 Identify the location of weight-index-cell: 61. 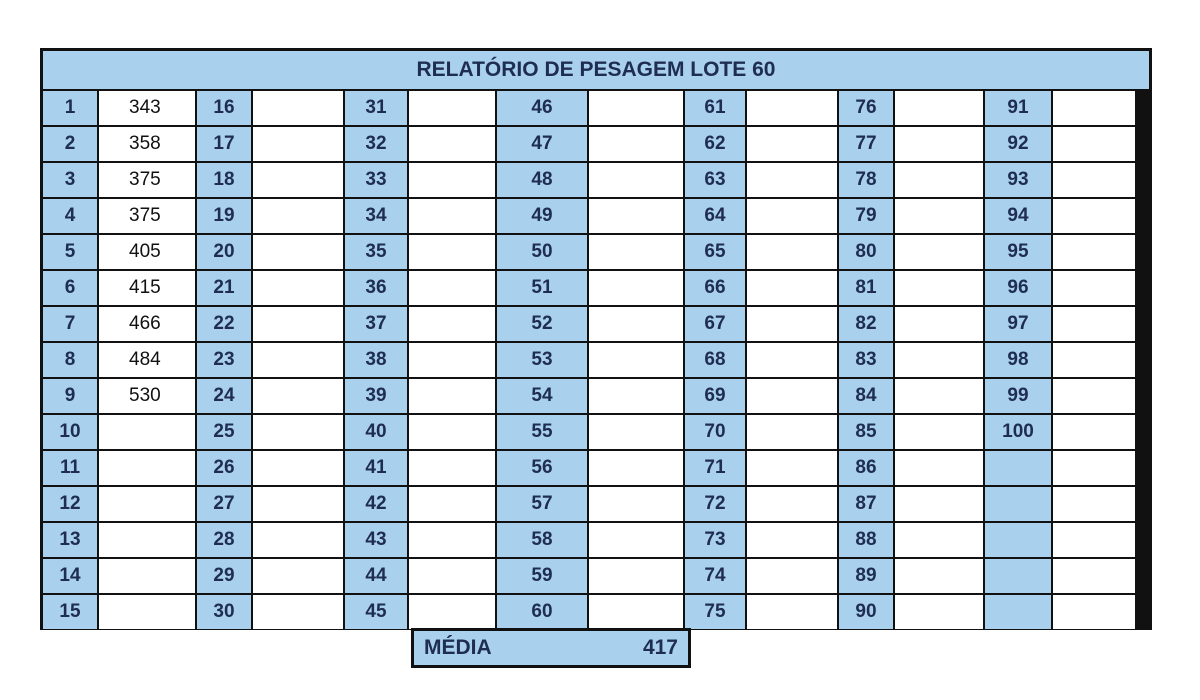
(715, 108).